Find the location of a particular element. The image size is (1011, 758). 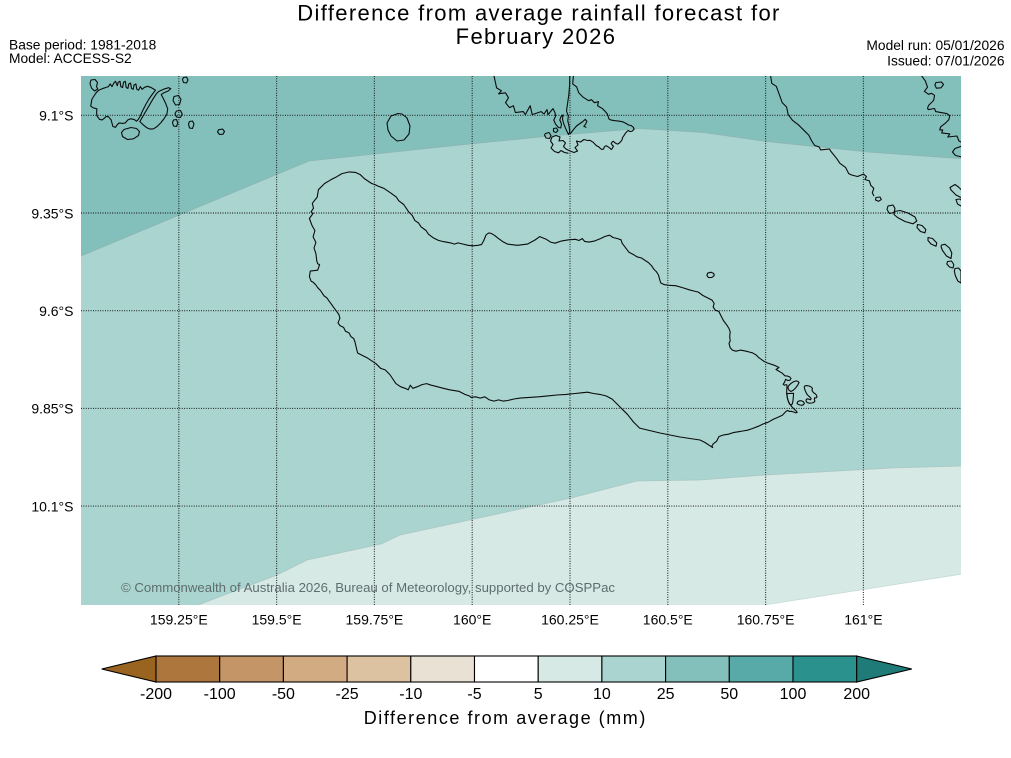

svg-text: 9.35°S is located at coordinates (52, 213).